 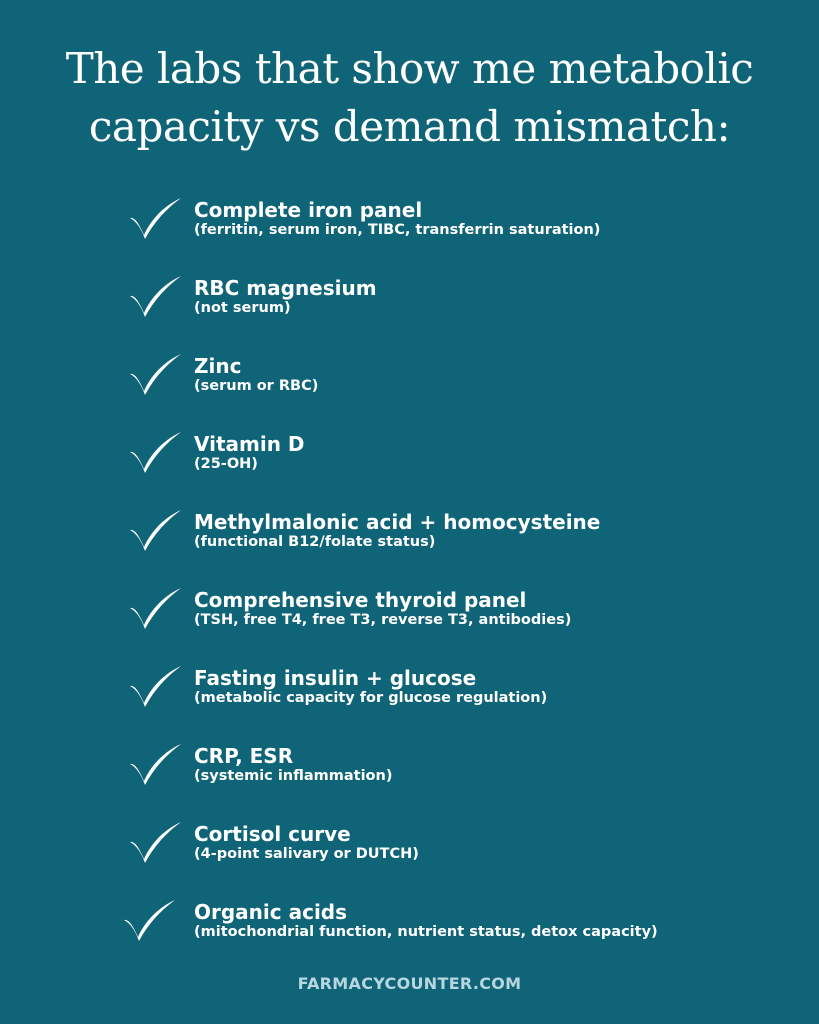 What do you see at coordinates (409, 465) in the screenshot?
I see `checklist-item-vitamin-d: Vitamin D (25-OH)` at bounding box center [409, 465].